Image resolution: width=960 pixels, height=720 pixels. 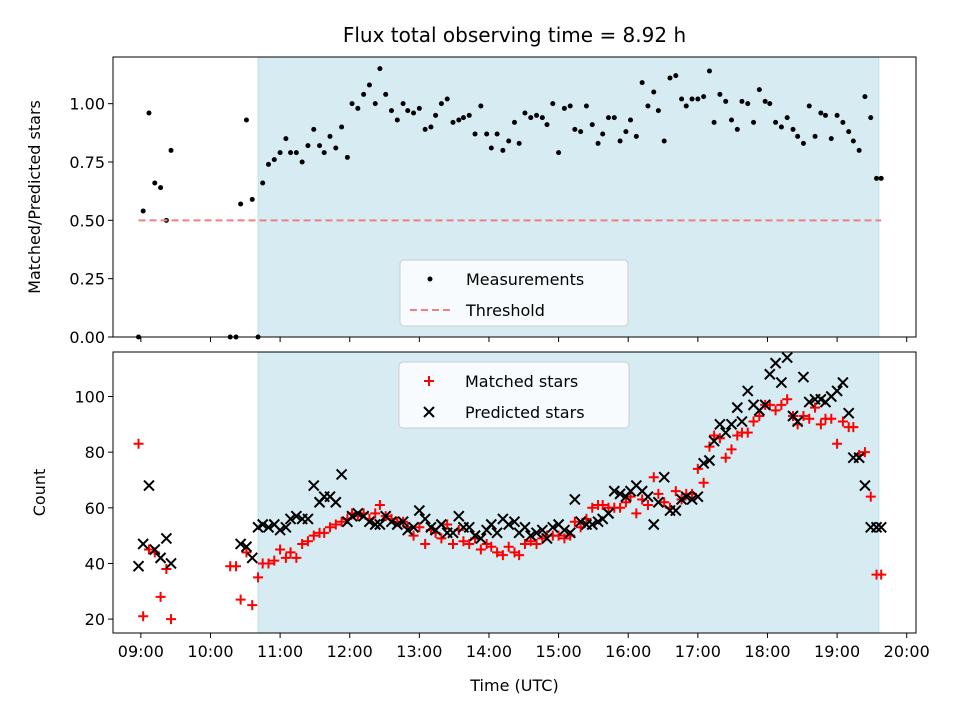 What do you see at coordinates (87, 337) in the screenshot?
I see `y-tick-label: 0.00` at bounding box center [87, 337].